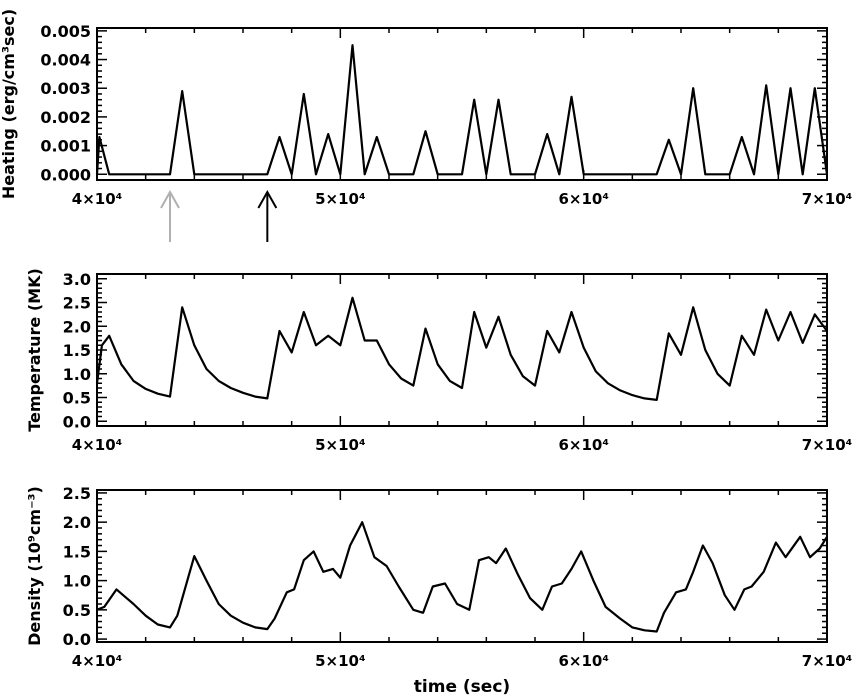 Image resolution: width=866 pixels, height=699 pixels. Describe the element at coordinates (65, 60) in the screenshot. I see `y-tick-label: 0.004` at that location.